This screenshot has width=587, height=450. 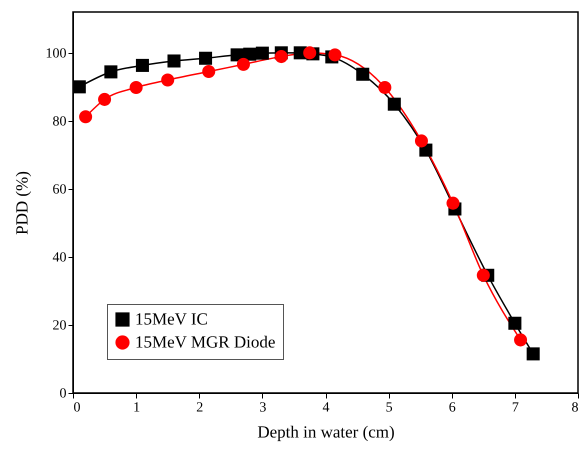 I want to click on y-tick-label: 20, so click(x=59, y=326).